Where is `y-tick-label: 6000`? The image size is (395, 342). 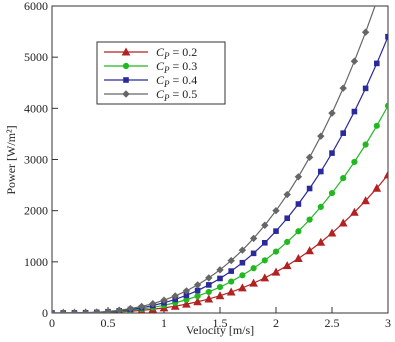 y-tick-label: 6000 is located at coordinates (36, 6).